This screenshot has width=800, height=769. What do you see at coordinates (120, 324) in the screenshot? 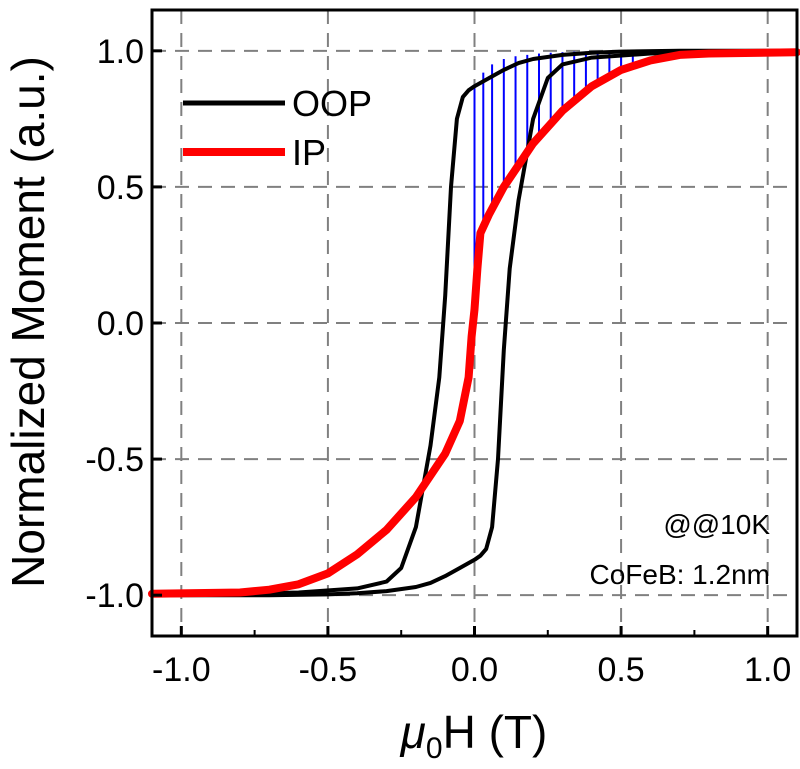
I see `y-tick-label: 0.0` at bounding box center [120, 324].